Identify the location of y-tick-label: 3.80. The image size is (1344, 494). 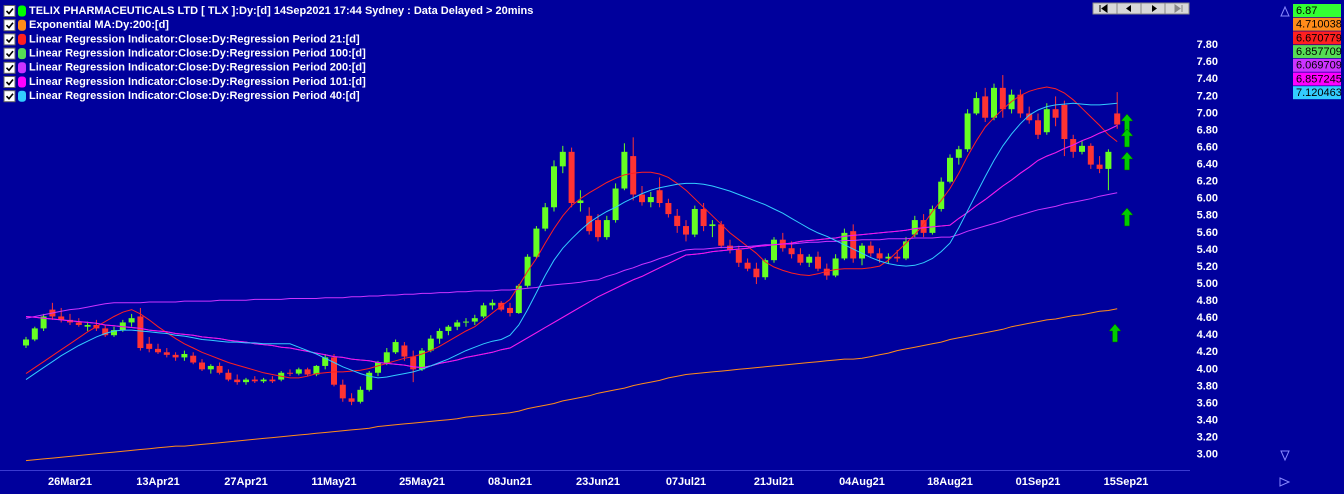
(1207, 386).